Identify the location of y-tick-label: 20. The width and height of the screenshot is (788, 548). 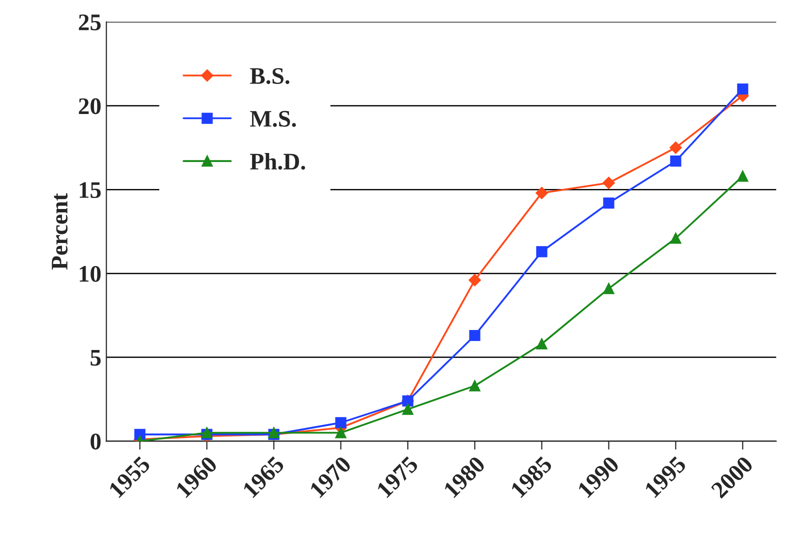
(89, 106).